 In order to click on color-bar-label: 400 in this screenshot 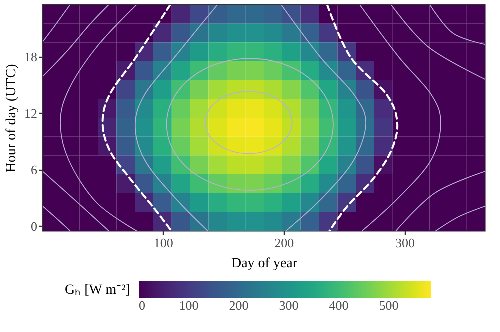, I will do `click(339, 305)`.